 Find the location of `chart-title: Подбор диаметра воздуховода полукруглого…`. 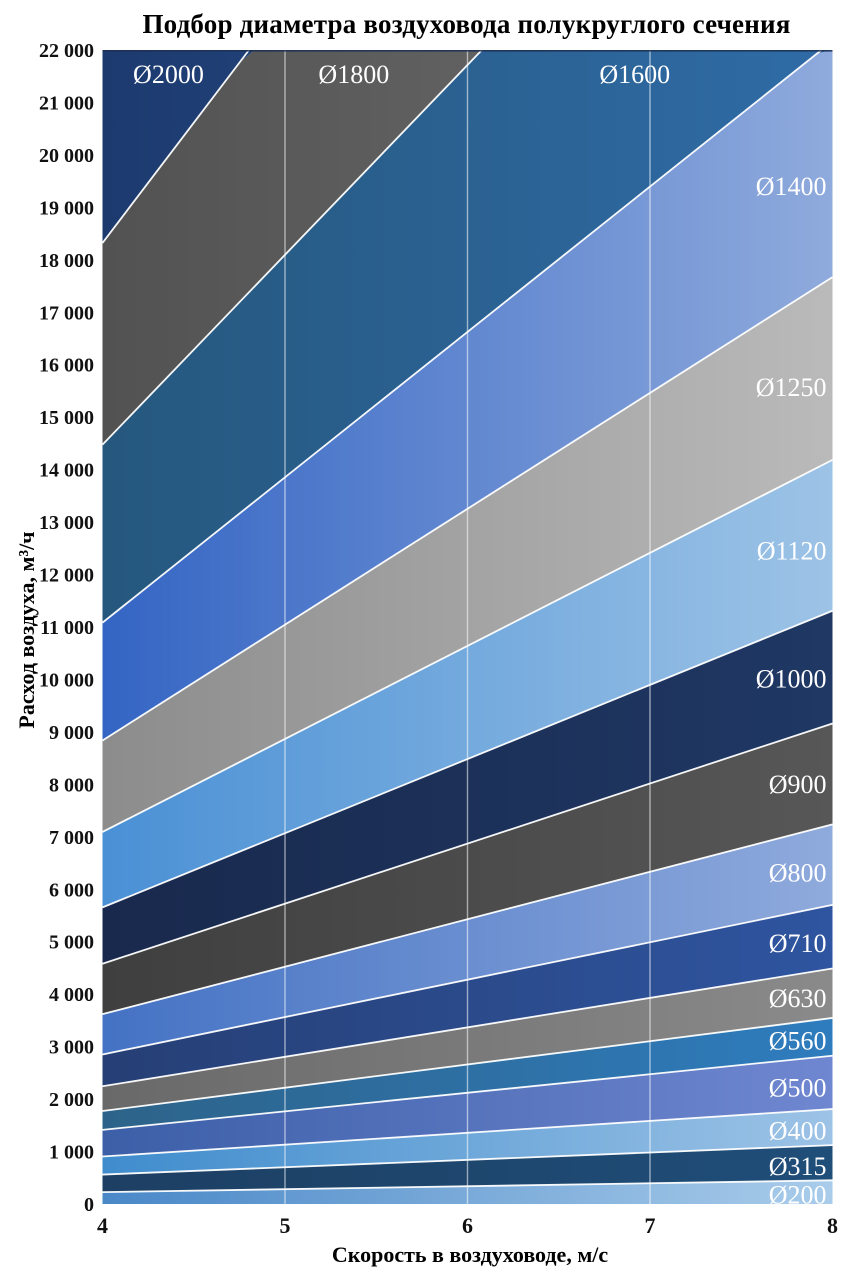

chart-title: Подбор диаметра воздуховода полукруглого… is located at coordinates (466, 24).